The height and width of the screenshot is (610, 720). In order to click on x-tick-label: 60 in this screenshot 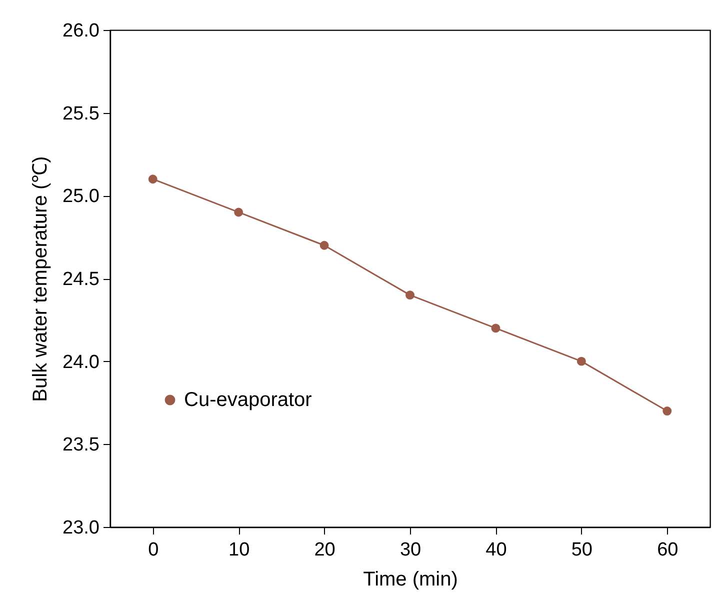, I will do `click(667, 550)`.